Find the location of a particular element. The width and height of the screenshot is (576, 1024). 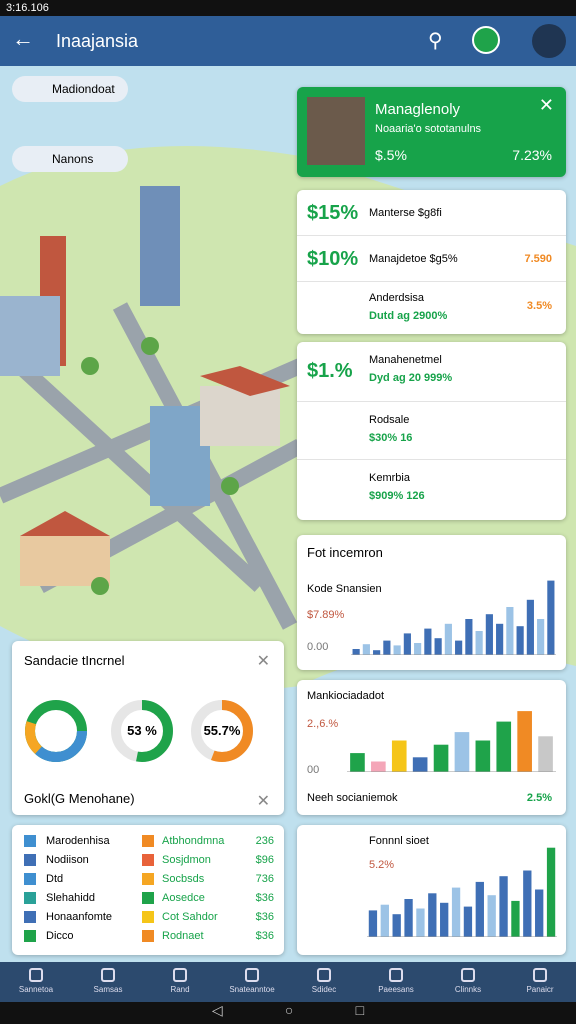

donut-label: 55.7% is located at coordinates (222, 730).